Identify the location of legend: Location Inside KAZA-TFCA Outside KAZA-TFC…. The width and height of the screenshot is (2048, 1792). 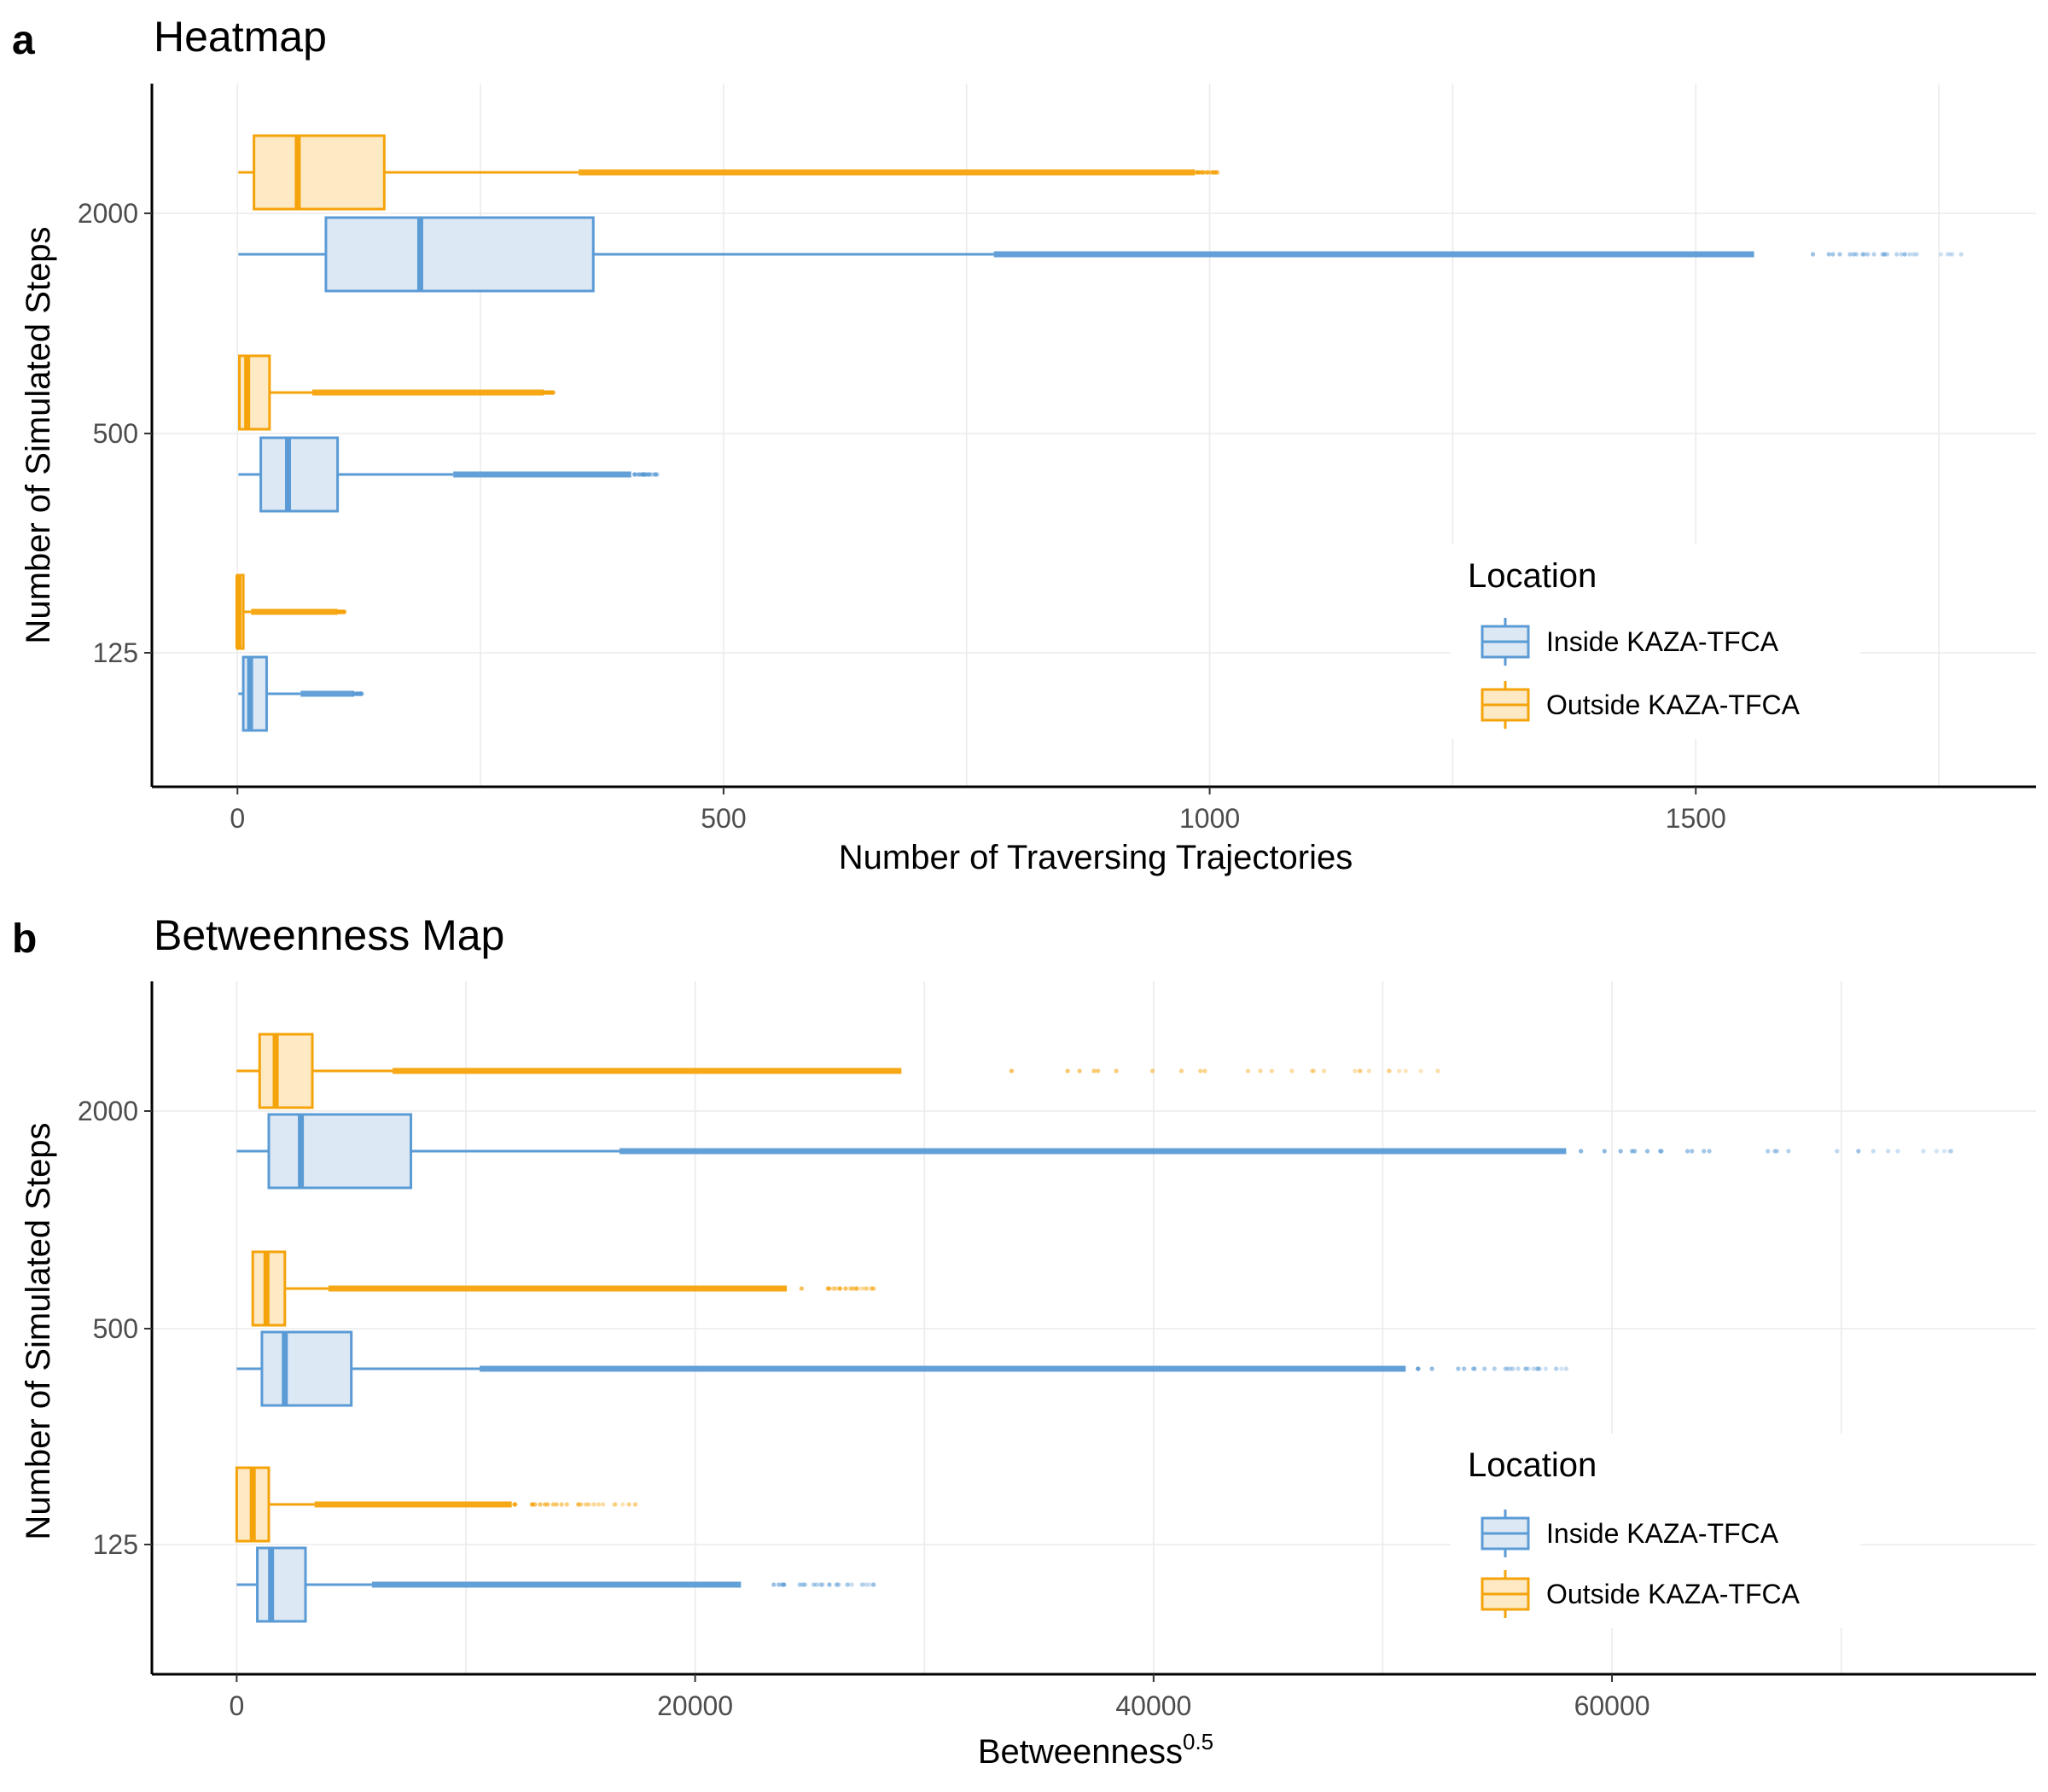
(1655, 1531).